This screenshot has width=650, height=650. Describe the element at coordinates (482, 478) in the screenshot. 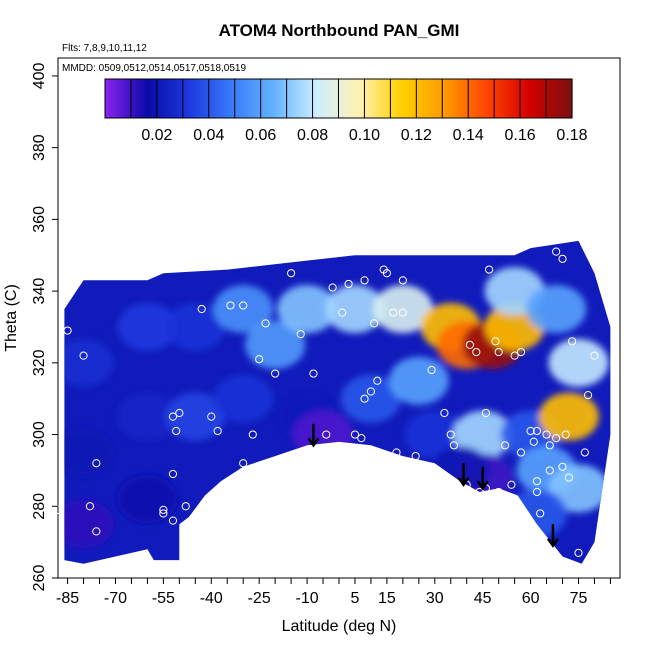

I see `arrow-marker` at that location.